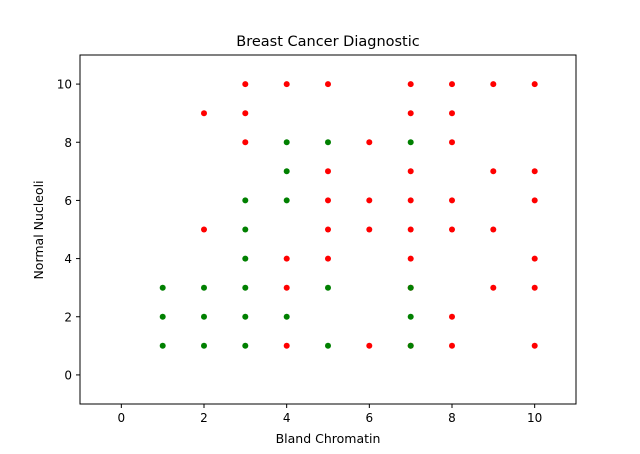  Describe the element at coordinates (370, 418) in the screenshot. I see `x-tick-label: 6` at that location.